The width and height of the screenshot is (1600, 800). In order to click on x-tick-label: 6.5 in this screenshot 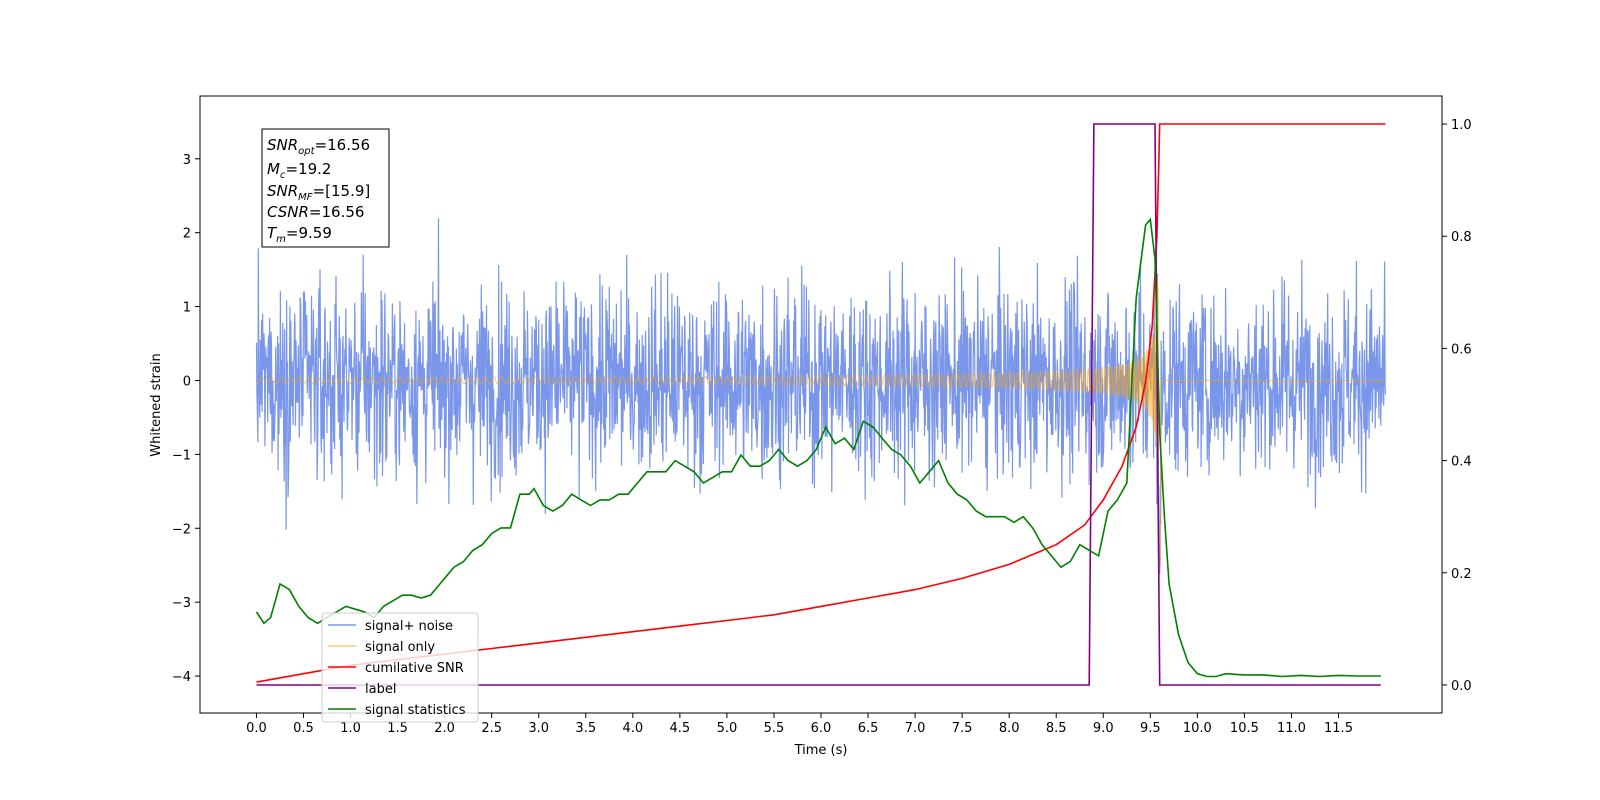, I will do `click(868, 728)`.